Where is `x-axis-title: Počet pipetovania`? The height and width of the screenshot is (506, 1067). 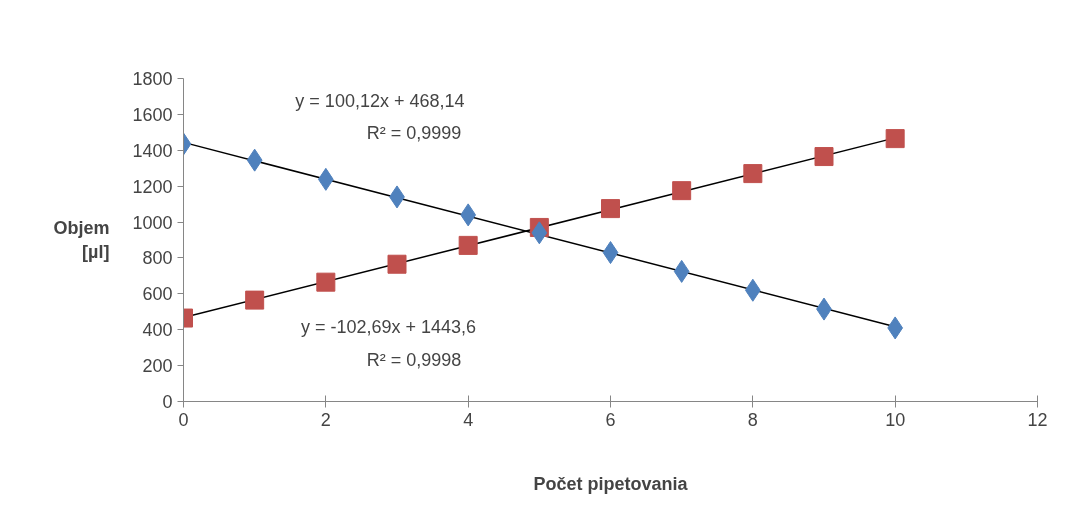 x-axis-title: Počet pipetovania is located at coordinates (611, 483).